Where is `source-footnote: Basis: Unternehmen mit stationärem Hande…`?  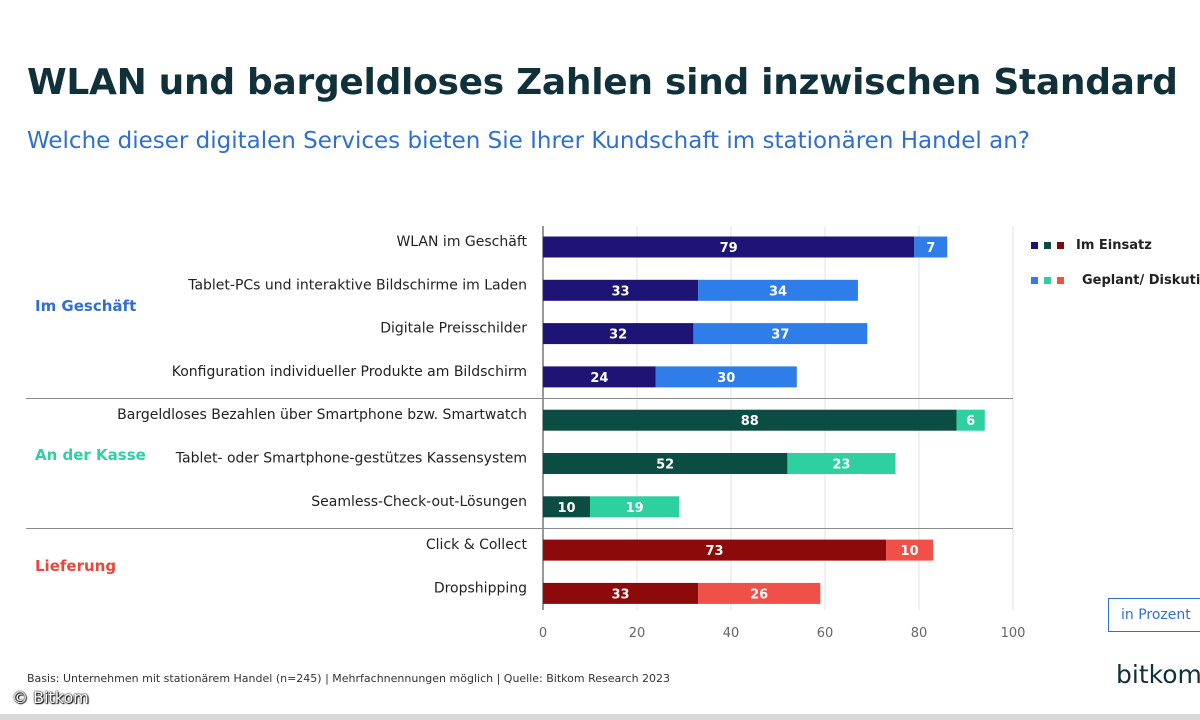
source-footnote: Basis: Unternehmen mit stationärem Hande… is located at coordinates (349, 678).